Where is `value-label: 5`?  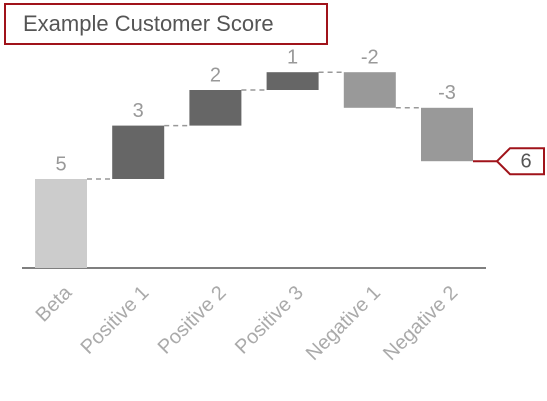
value-label: 5 is located at coordinates (60, 164).